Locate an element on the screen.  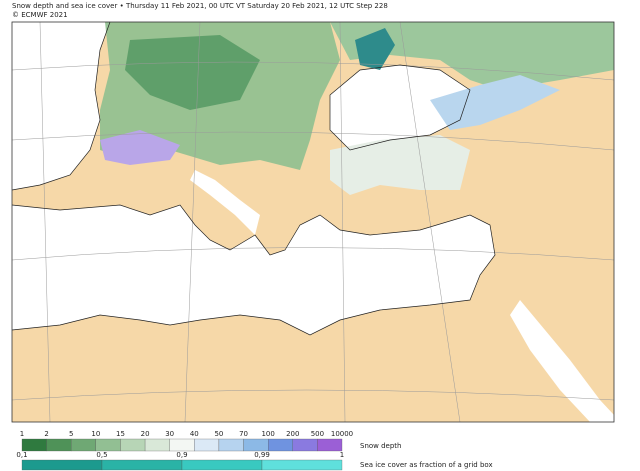
atlantic is located at coordinates (61, 106).